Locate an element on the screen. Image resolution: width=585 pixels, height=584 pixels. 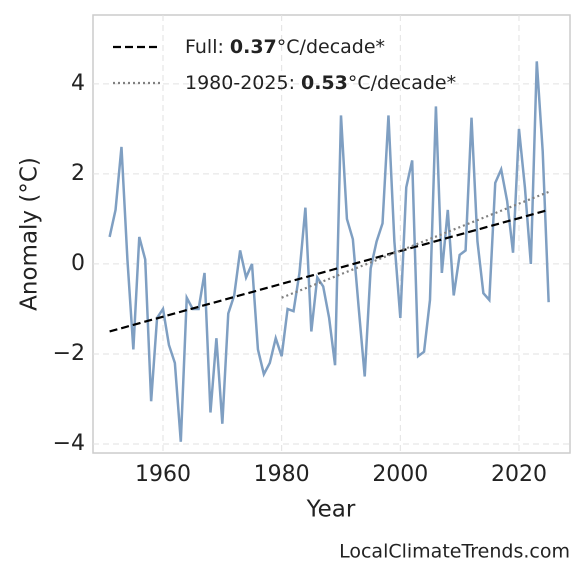
y-tick-label: −2 is located at coordinates (69, 353).